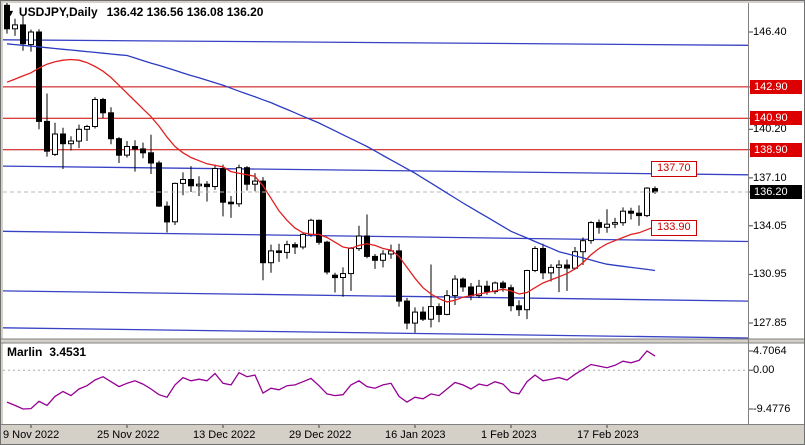  What do you see at coordinates (10, 13) in the screenshot?
I see `chart-menu-arrow-icon: ▼` at bounding box center [10, 13].